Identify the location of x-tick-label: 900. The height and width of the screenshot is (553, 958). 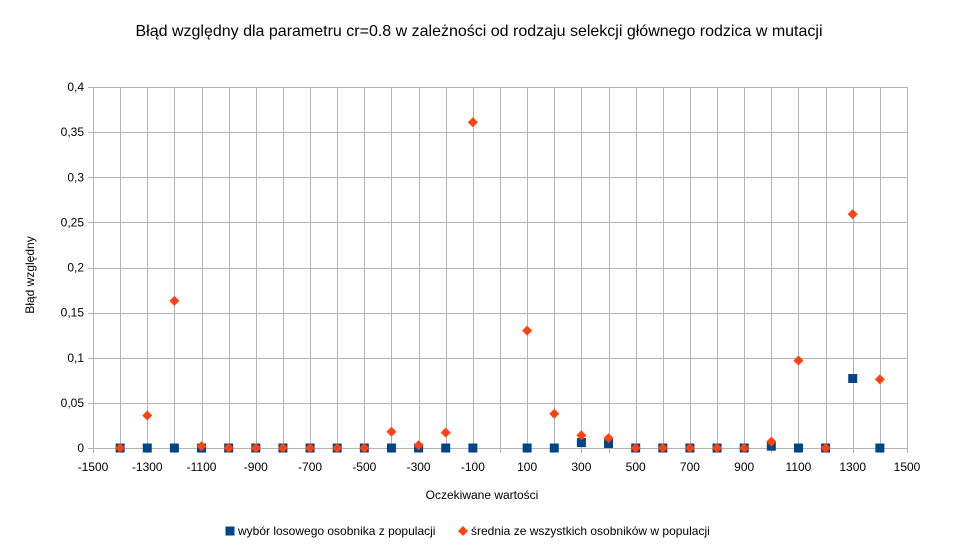
(744, 467).